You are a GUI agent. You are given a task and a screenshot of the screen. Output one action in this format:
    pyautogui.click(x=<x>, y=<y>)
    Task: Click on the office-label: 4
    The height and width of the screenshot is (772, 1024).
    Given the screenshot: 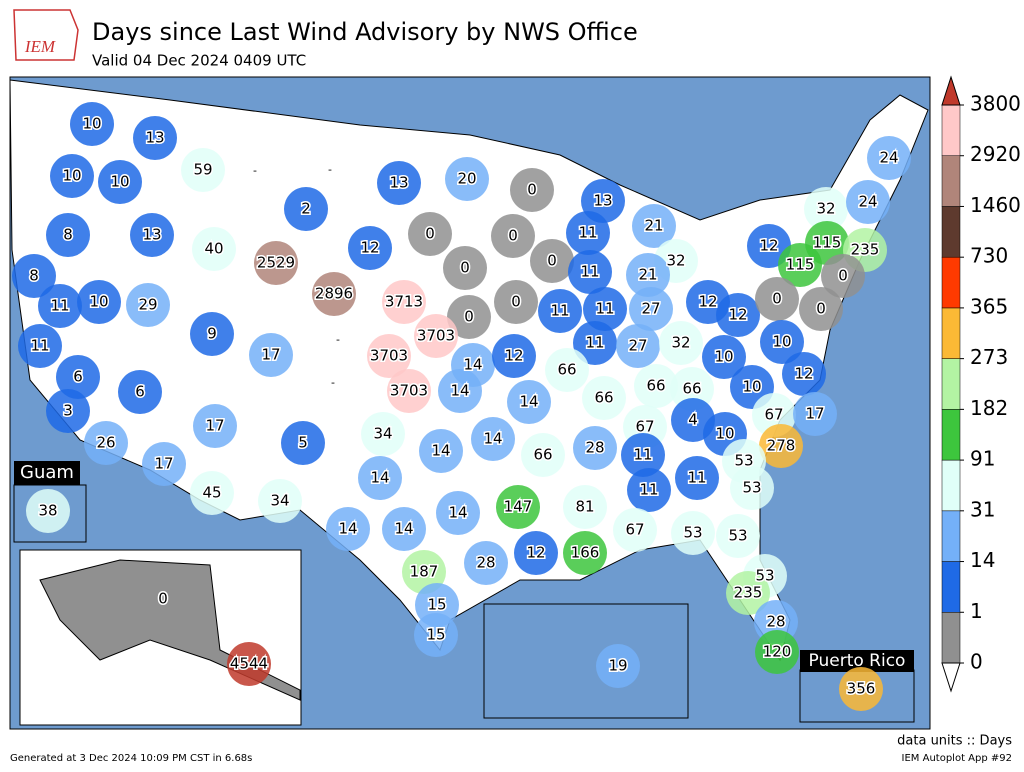 What is the action you would take?
    pyautogui.click(x=693, y=420)
    